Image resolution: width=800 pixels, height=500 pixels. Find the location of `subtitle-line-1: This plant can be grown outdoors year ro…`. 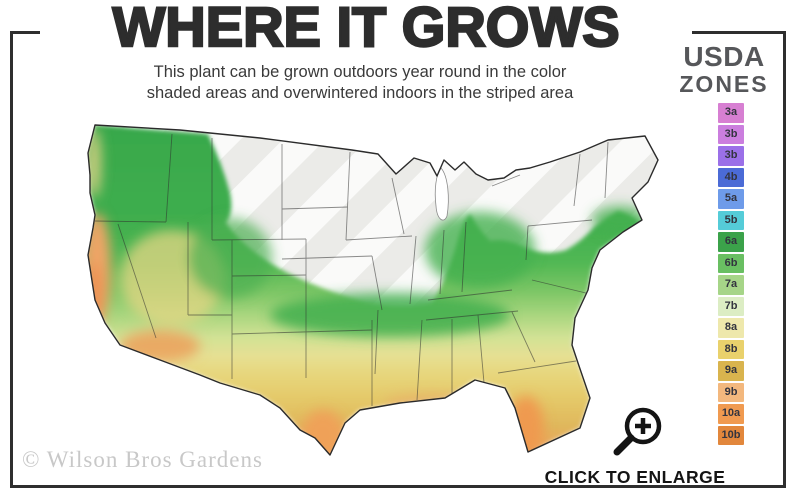

subtitle-line-1: This plant can be grown outdoors year ro… is located at coordinates (360, 72).